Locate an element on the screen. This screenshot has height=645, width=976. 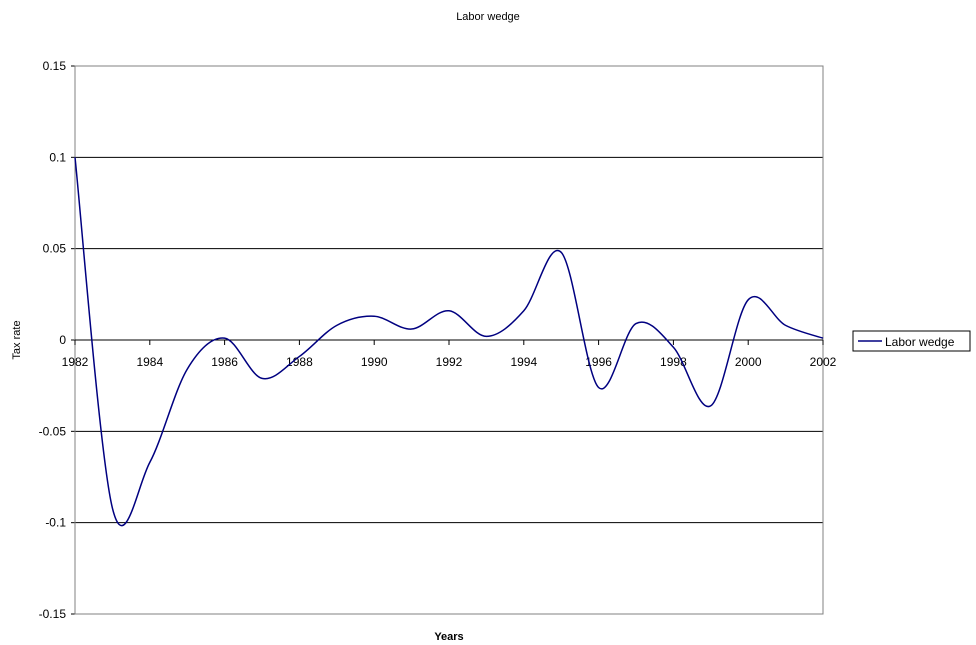
x-tick-label: 1984 is located at coordinates (149, 362).